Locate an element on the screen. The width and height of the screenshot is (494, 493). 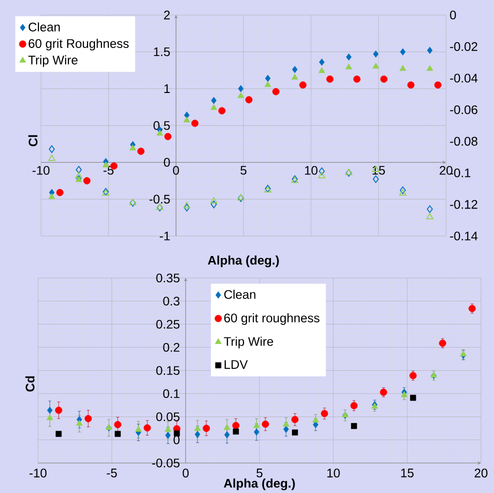
x-tick-label: -5 is located at coordinates (111, 473).